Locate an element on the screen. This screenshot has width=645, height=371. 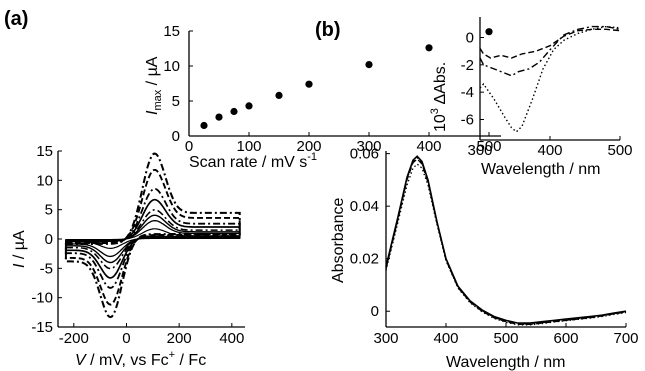
b-main-xlabel: Wavelength / nm is located at coordinates (505, 362).